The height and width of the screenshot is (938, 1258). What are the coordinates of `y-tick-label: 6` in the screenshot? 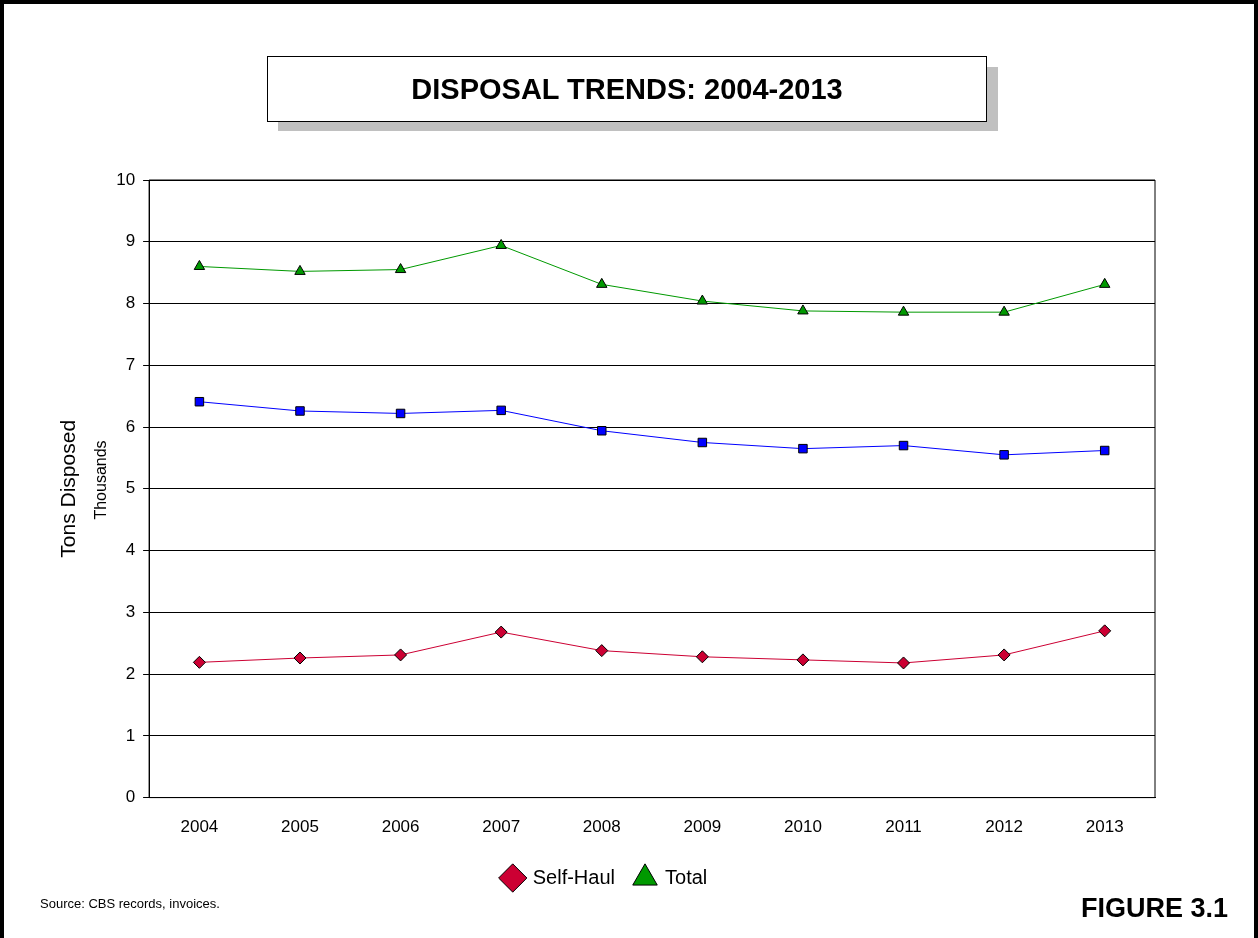 It's located at (130, 426).